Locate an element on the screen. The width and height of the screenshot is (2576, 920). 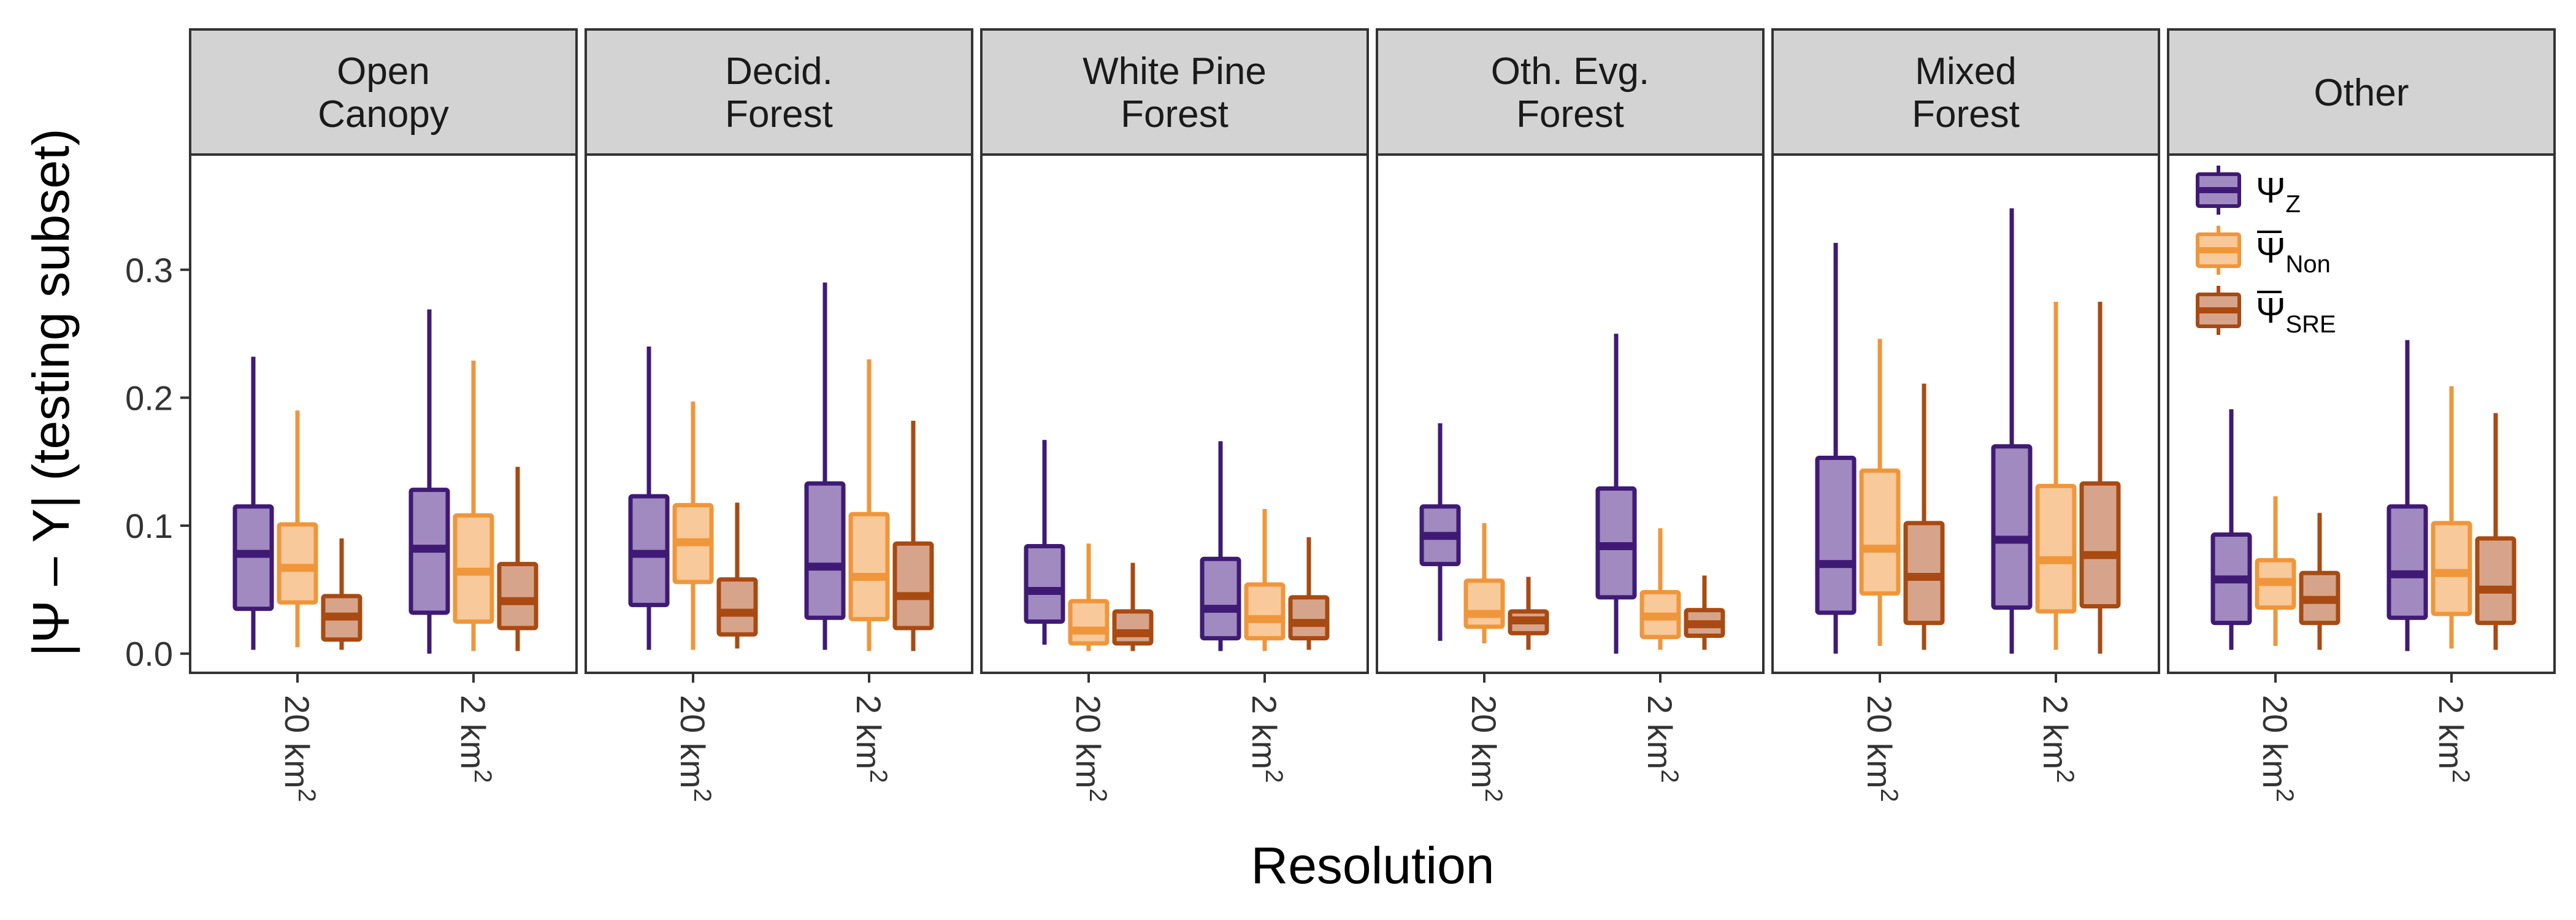
legend-item: ΨZ is located at coordinates (2248, 192).